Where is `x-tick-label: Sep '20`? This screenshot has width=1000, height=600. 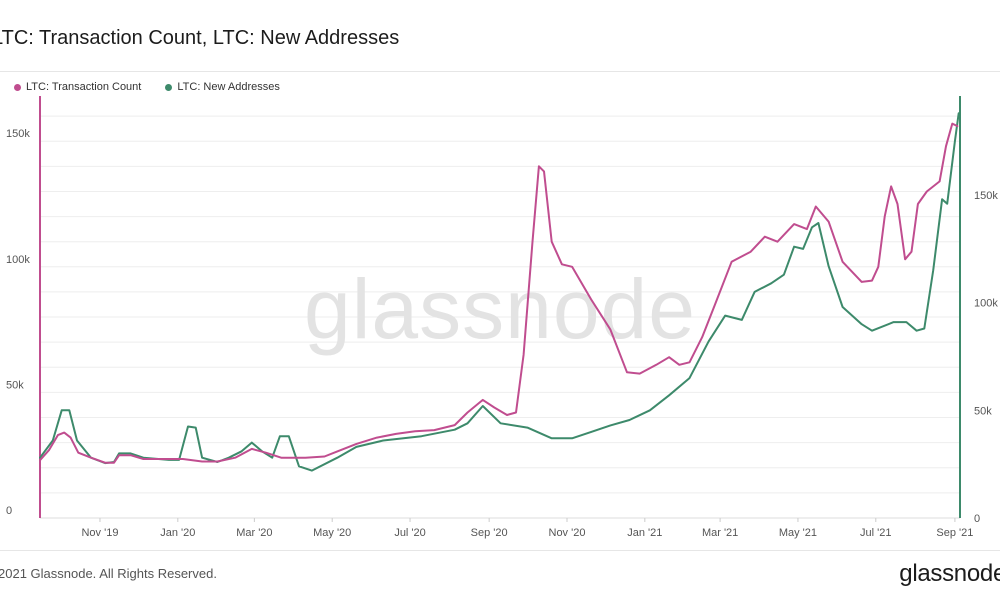 x-tick-label: Sep '20 is located at coordinates (489, 533).